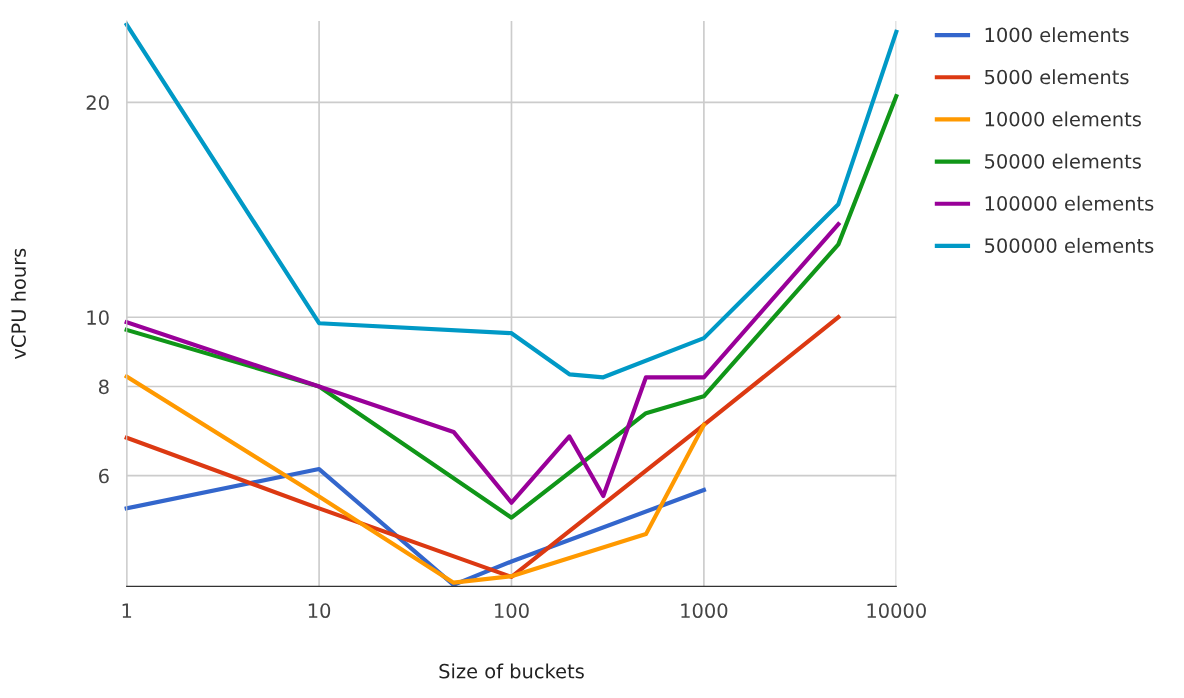  What do you see at coordinates (97, 102) in the screenshot?
I see `y-tick-label: 20` at bounding box center [97, 102].